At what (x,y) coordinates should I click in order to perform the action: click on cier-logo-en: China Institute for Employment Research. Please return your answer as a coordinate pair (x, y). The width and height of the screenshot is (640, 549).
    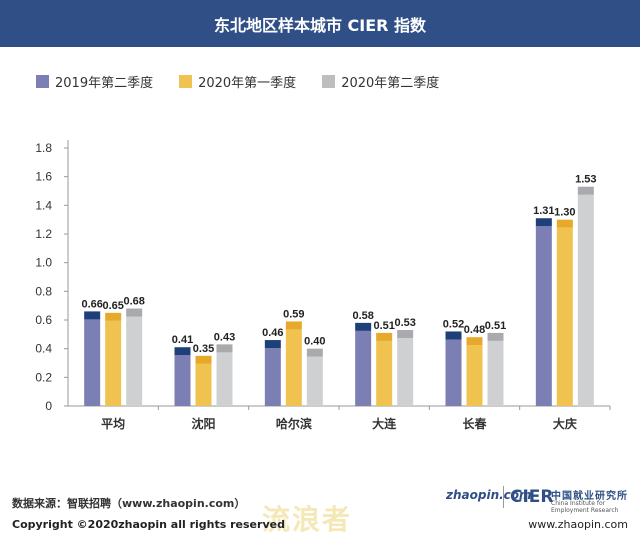
    Looking at the image, I should click on (585, 507).